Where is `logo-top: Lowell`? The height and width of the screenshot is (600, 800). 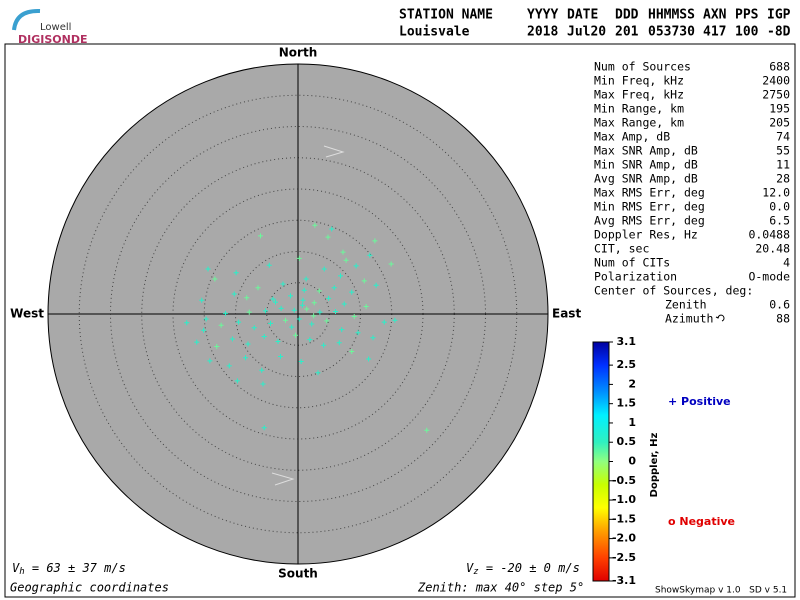
logo-top: Lowell is located at coordinates (55, 27).